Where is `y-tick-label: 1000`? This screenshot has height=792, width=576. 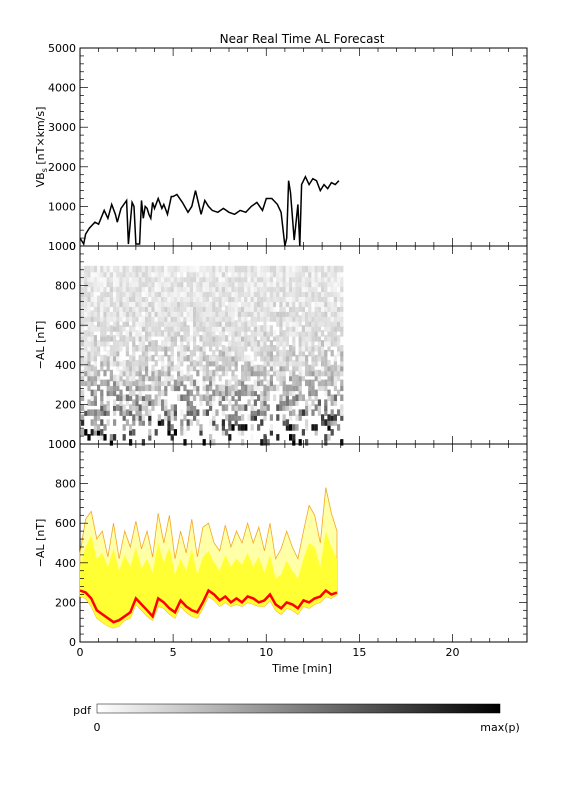 y-tick-label: 1000 is located at coordinates (62, 206).